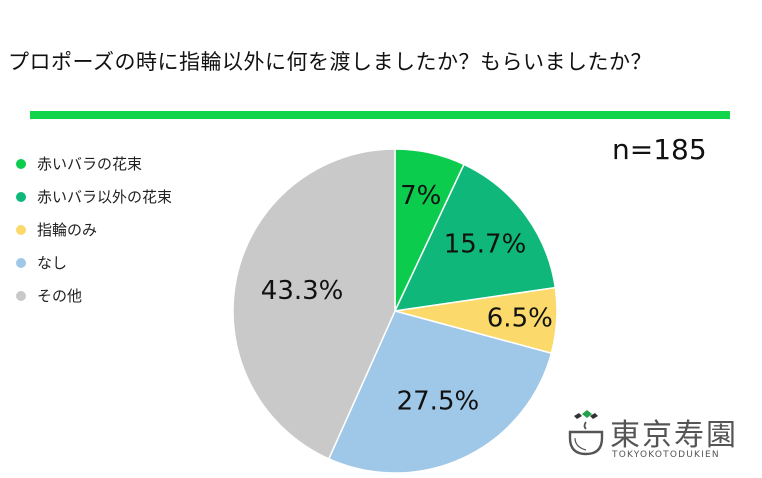 Image resolution: width=762 pixels, height=478 pixels. I want to click on legend-item: 赤いバラの花束, so click(94, 163).